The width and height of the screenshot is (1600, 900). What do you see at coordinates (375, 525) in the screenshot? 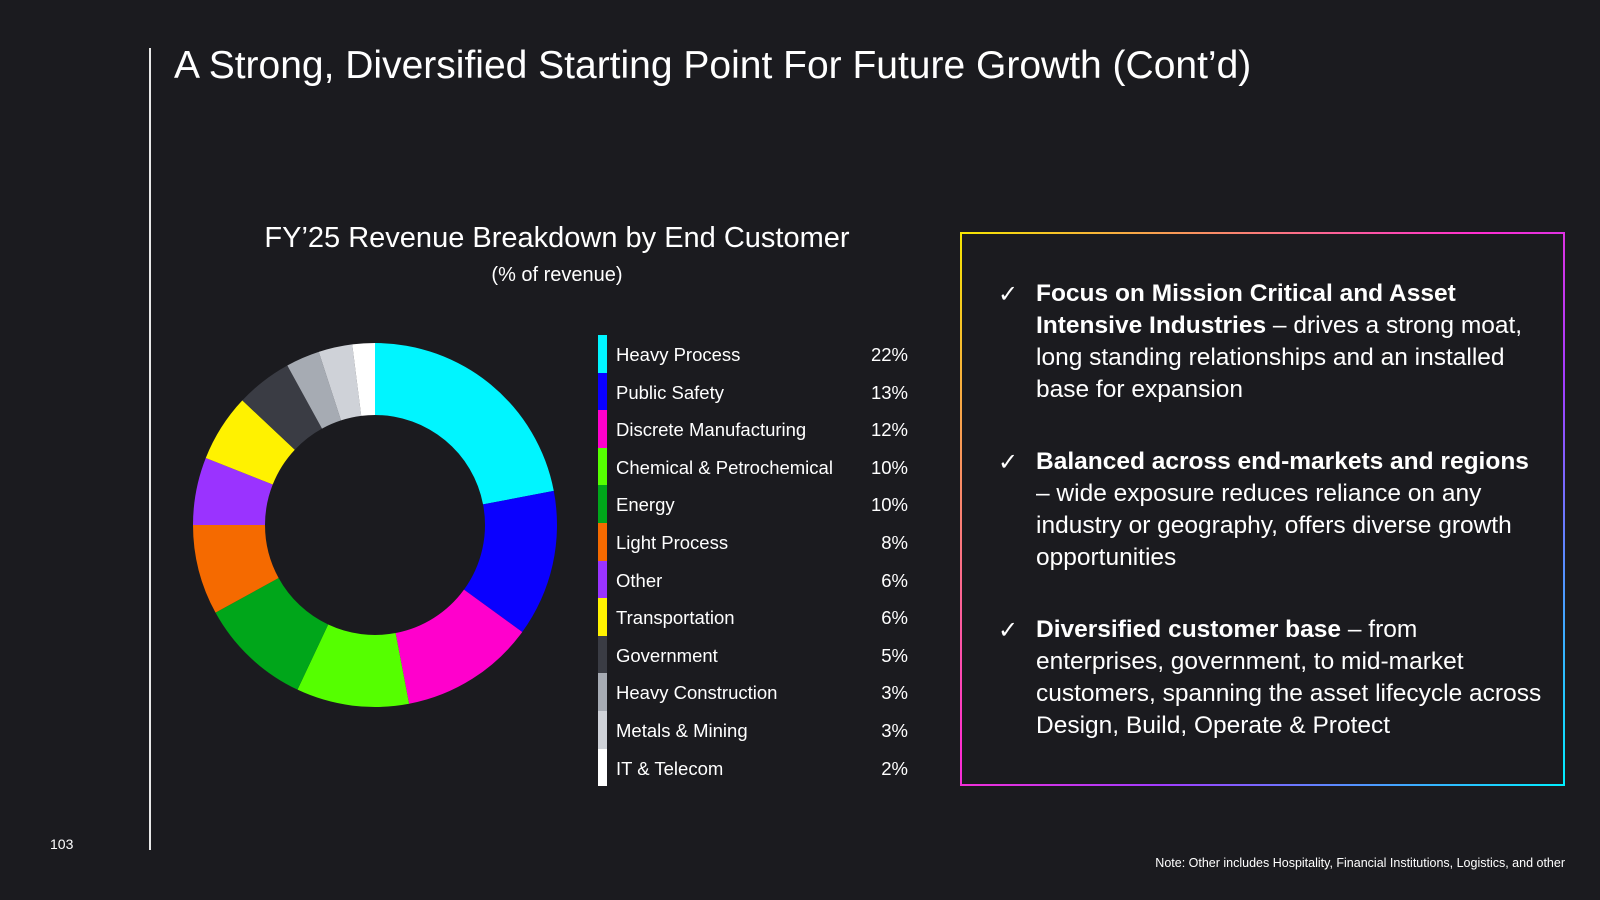
I see `donut-chart` at bounding box center [375, 525].